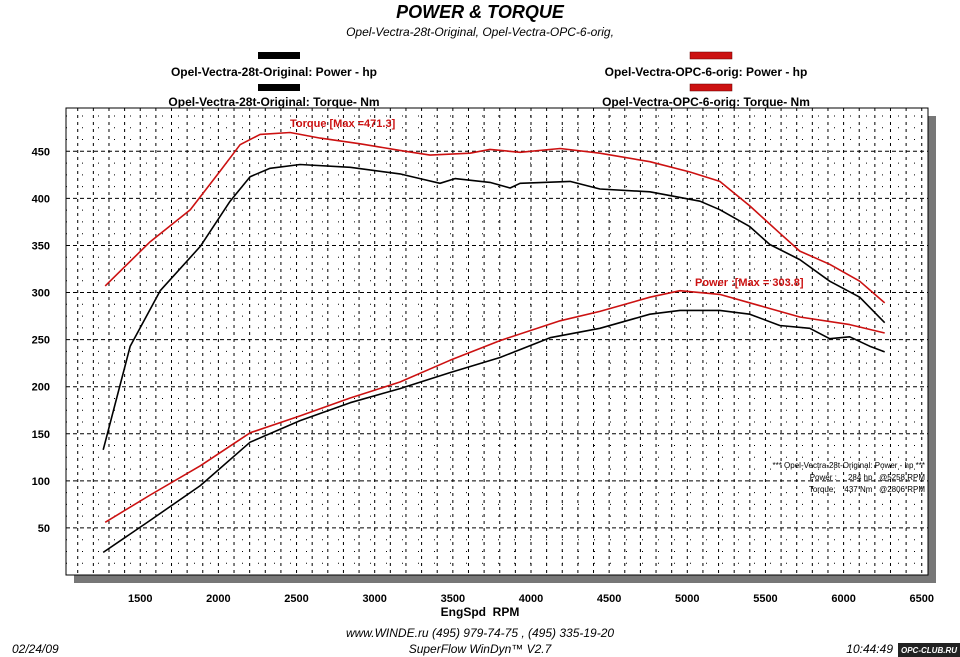  Describe the element at coordinates (609, 599) in the screenshot. I see `x-tick-label: 4500` at that location.